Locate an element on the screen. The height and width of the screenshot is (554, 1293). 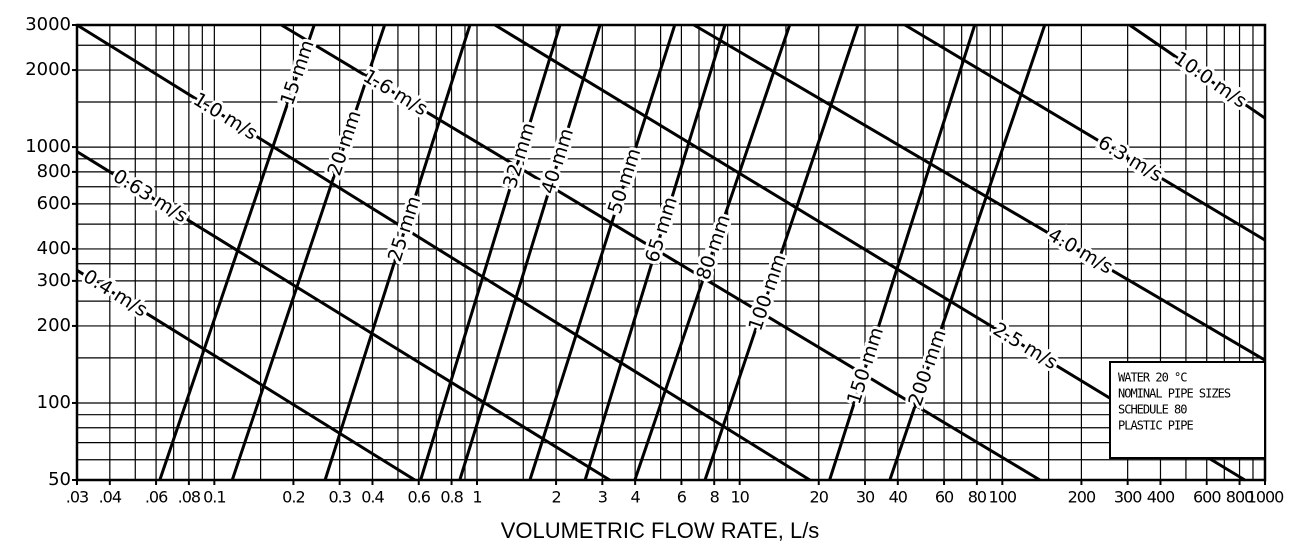
note-text: PLASTIC PIPE is located at coordinates (1155, 426).